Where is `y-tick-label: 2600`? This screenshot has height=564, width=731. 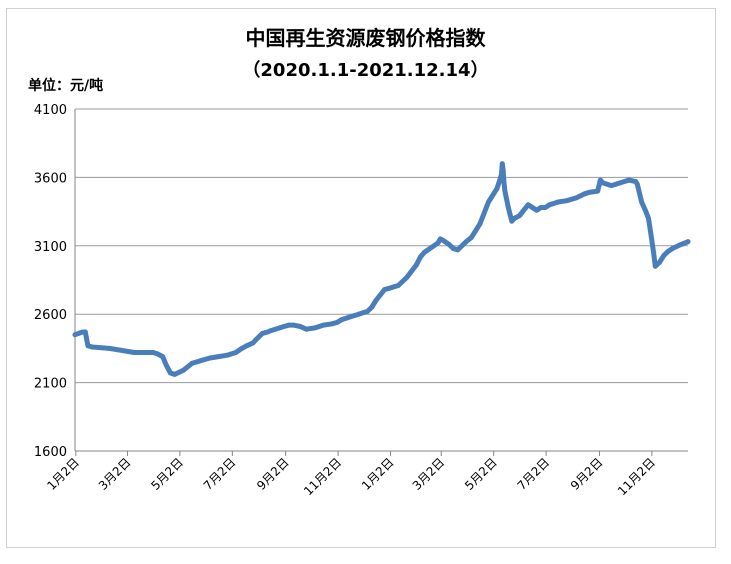 y-tick-label: 2600 is located at coordinates (50, 315).